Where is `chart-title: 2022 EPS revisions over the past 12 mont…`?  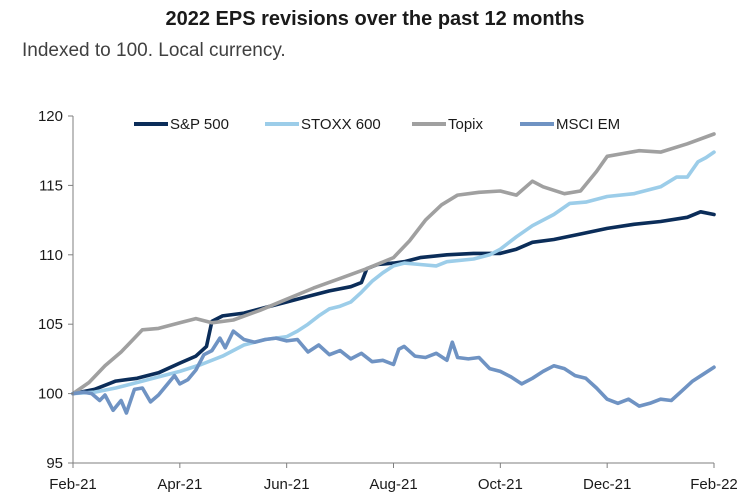
chart-title: 2022 EPS revisions over the past 12 mont… is located at coordinates (375, 19).